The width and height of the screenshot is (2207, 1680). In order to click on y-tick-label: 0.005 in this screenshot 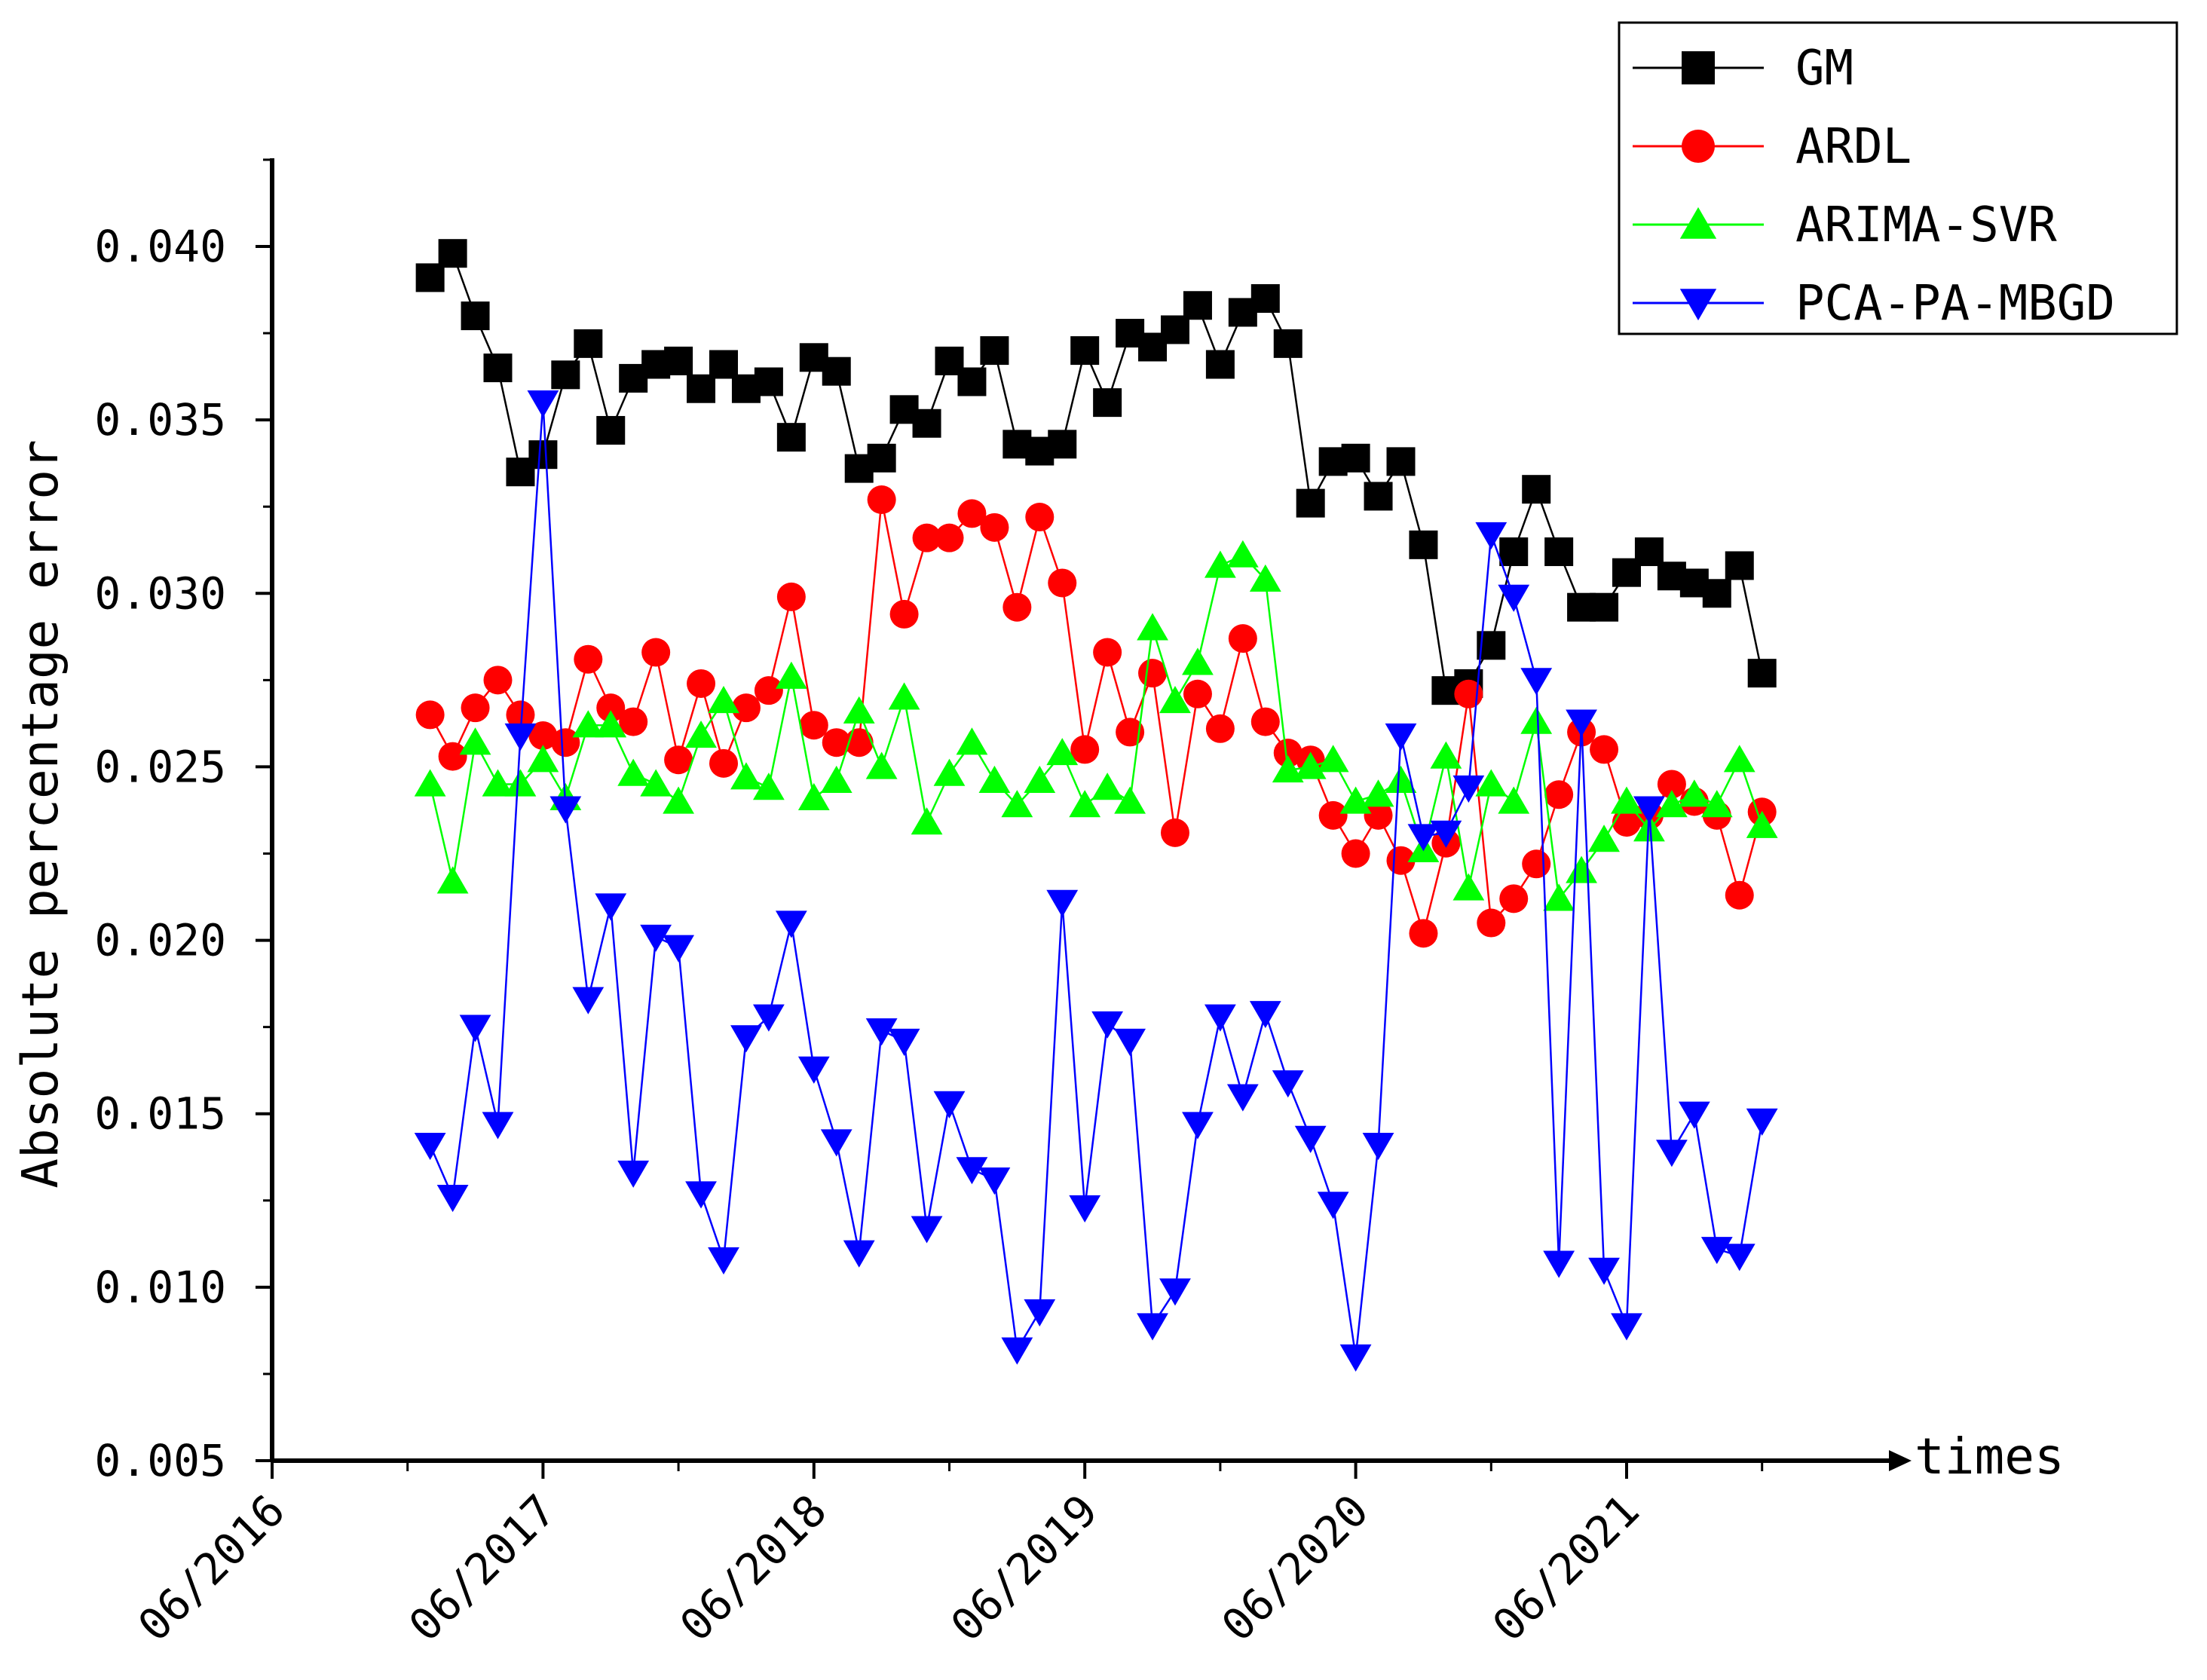, I will do `click(160, 1460)`.